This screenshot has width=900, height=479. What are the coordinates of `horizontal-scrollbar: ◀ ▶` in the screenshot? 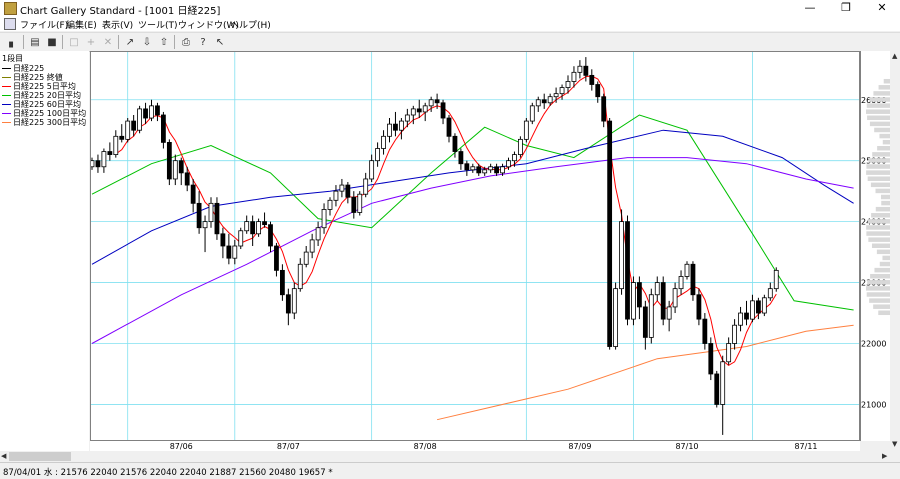 It's located at (450, 456).